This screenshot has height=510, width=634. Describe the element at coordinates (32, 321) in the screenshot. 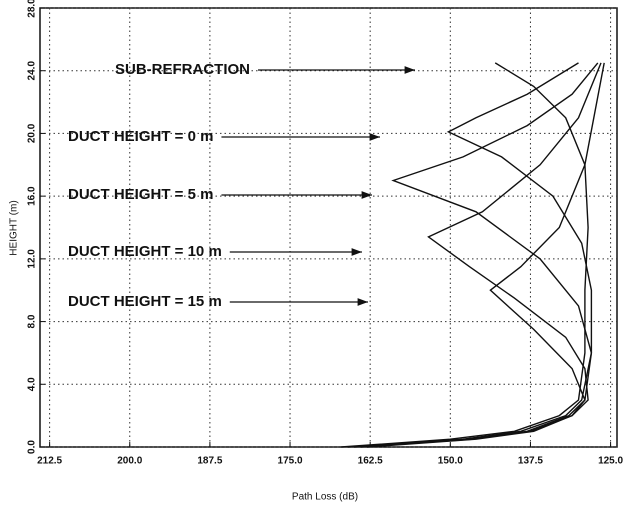

I see `y-tick-label: 8.0` at that location.